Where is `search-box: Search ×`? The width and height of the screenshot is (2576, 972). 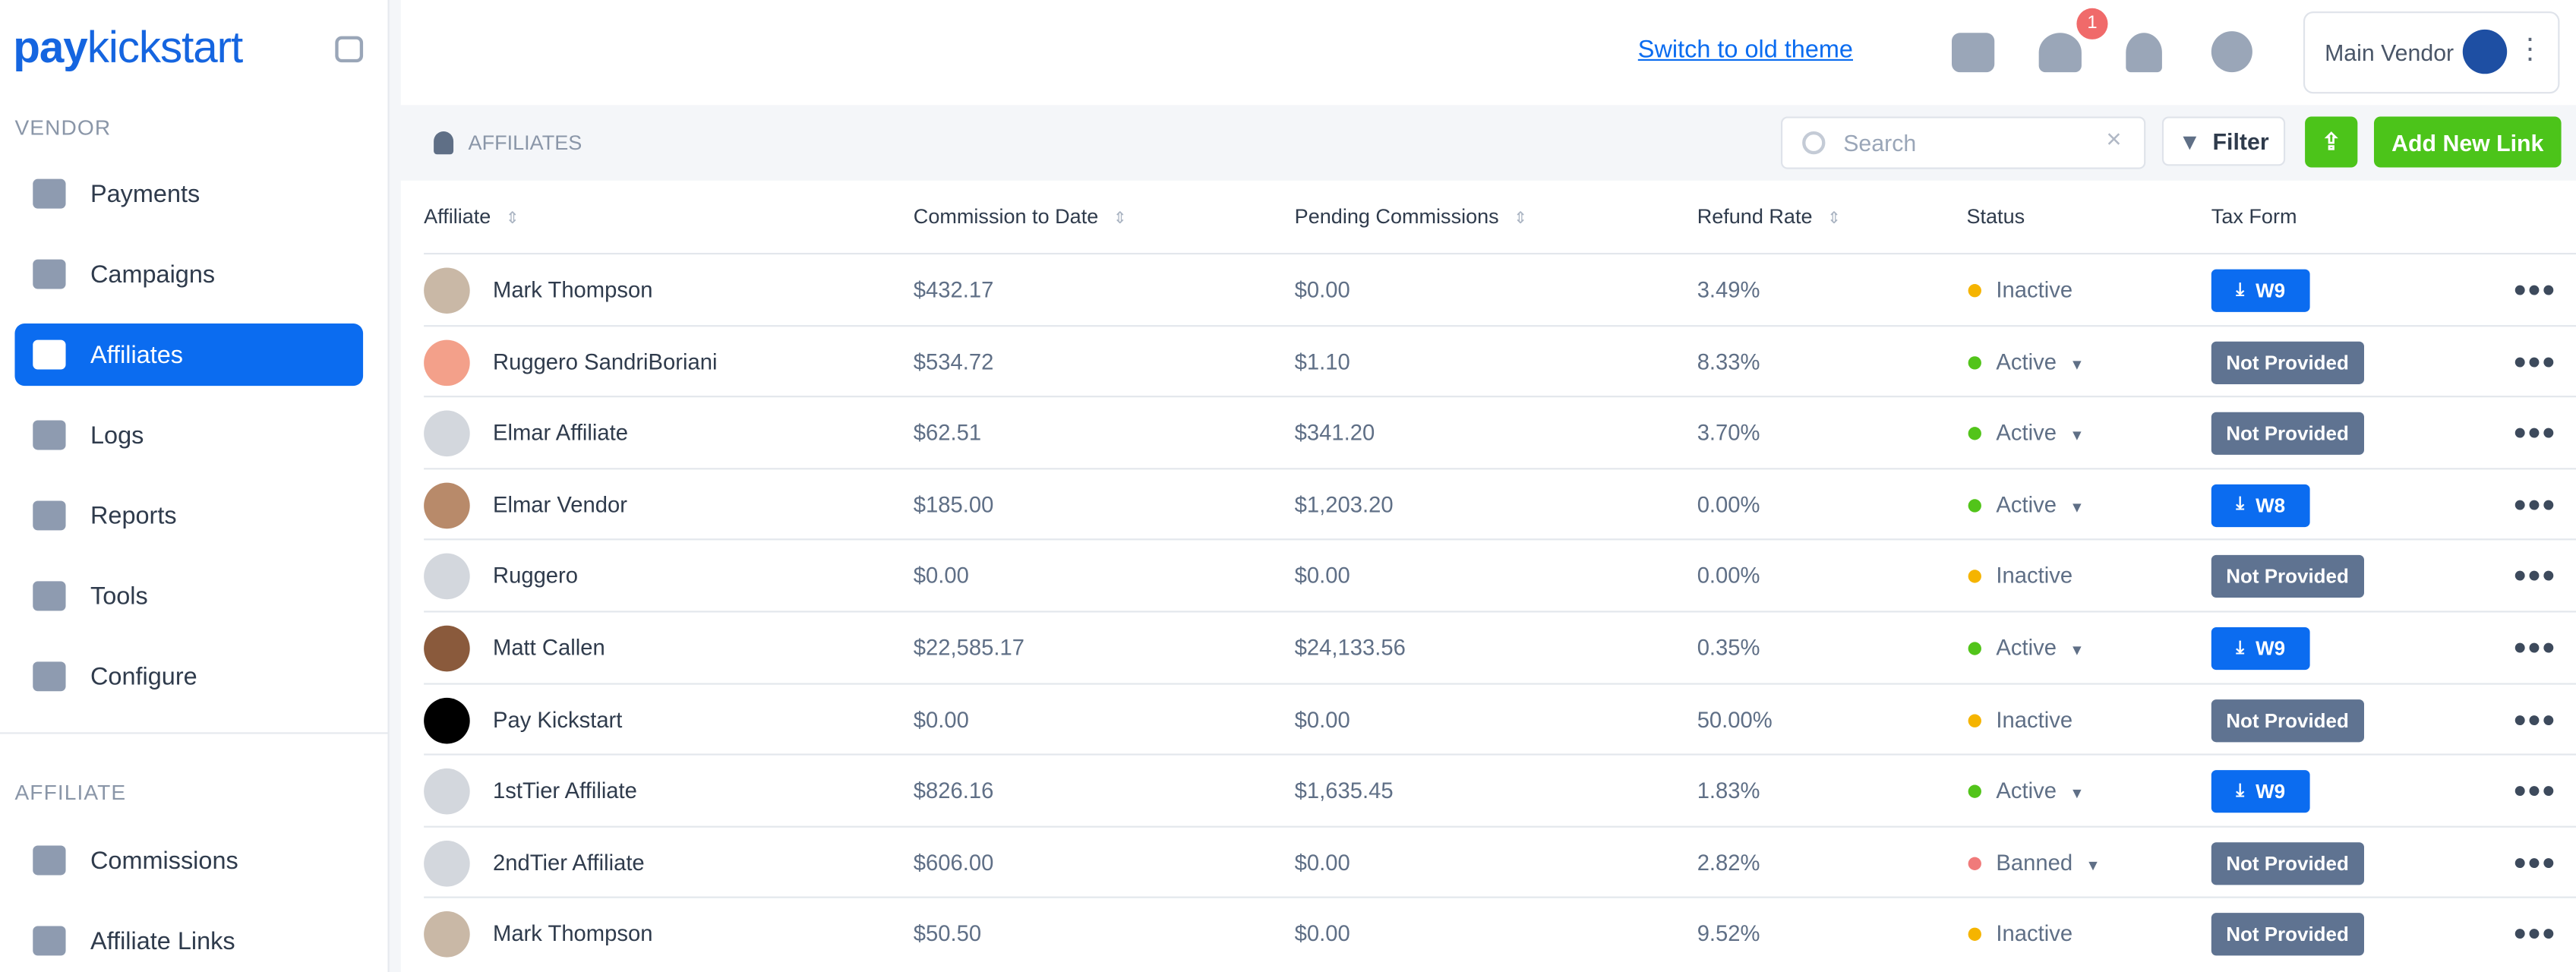 search-box: Search × is located at coordinates (1964, 142).